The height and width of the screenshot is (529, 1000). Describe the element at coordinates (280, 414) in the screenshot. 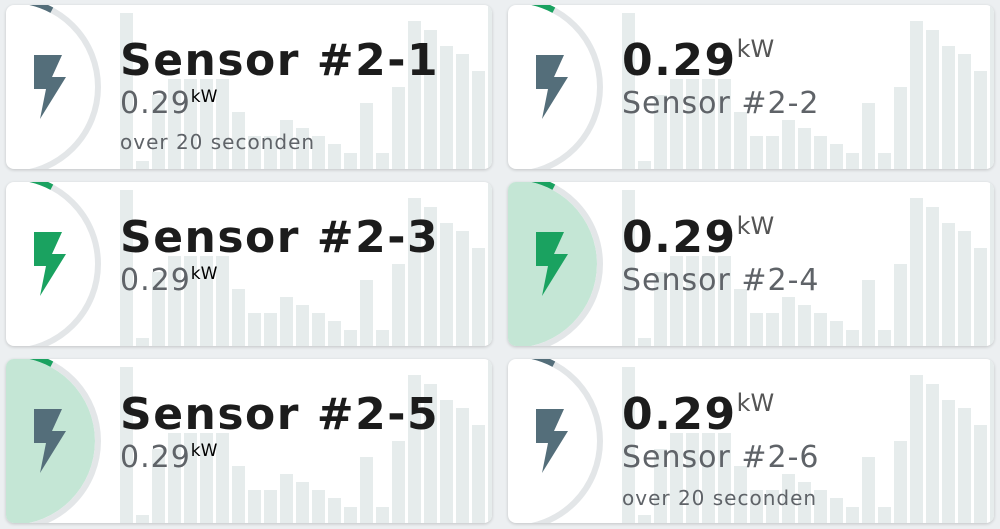

I see `sensor-name: Sensor #2-5` at that location.